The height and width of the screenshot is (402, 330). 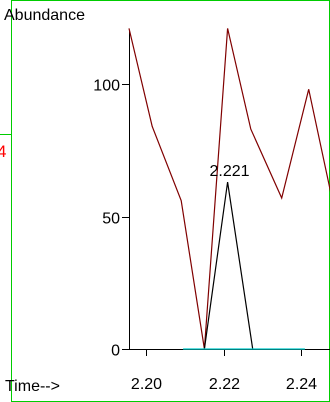 I want to click on y-tick-label: 0, so click(x=115, y=351).